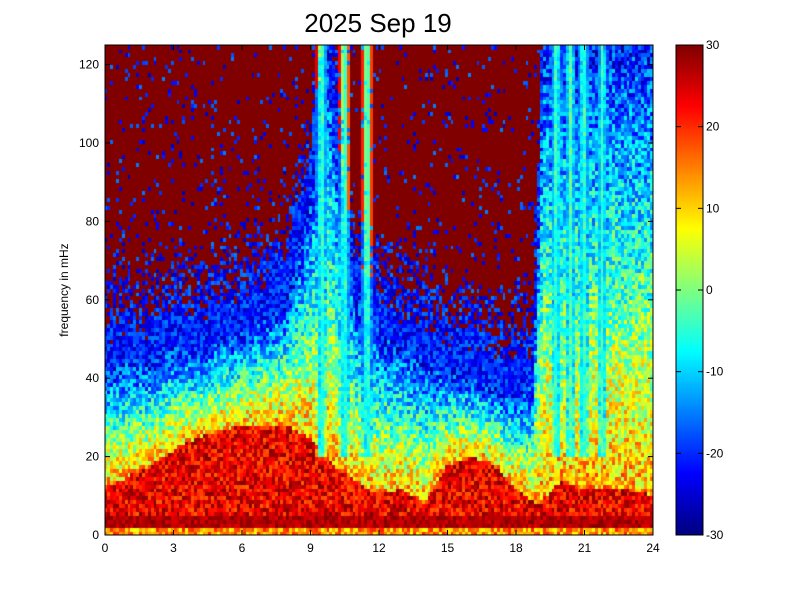 The width and height of the screenshot is (801, 600). What do you see at coordinates (310, 548) in the screenshot?
I see `x-tick-label: 9` at bounding box center [310, 548].